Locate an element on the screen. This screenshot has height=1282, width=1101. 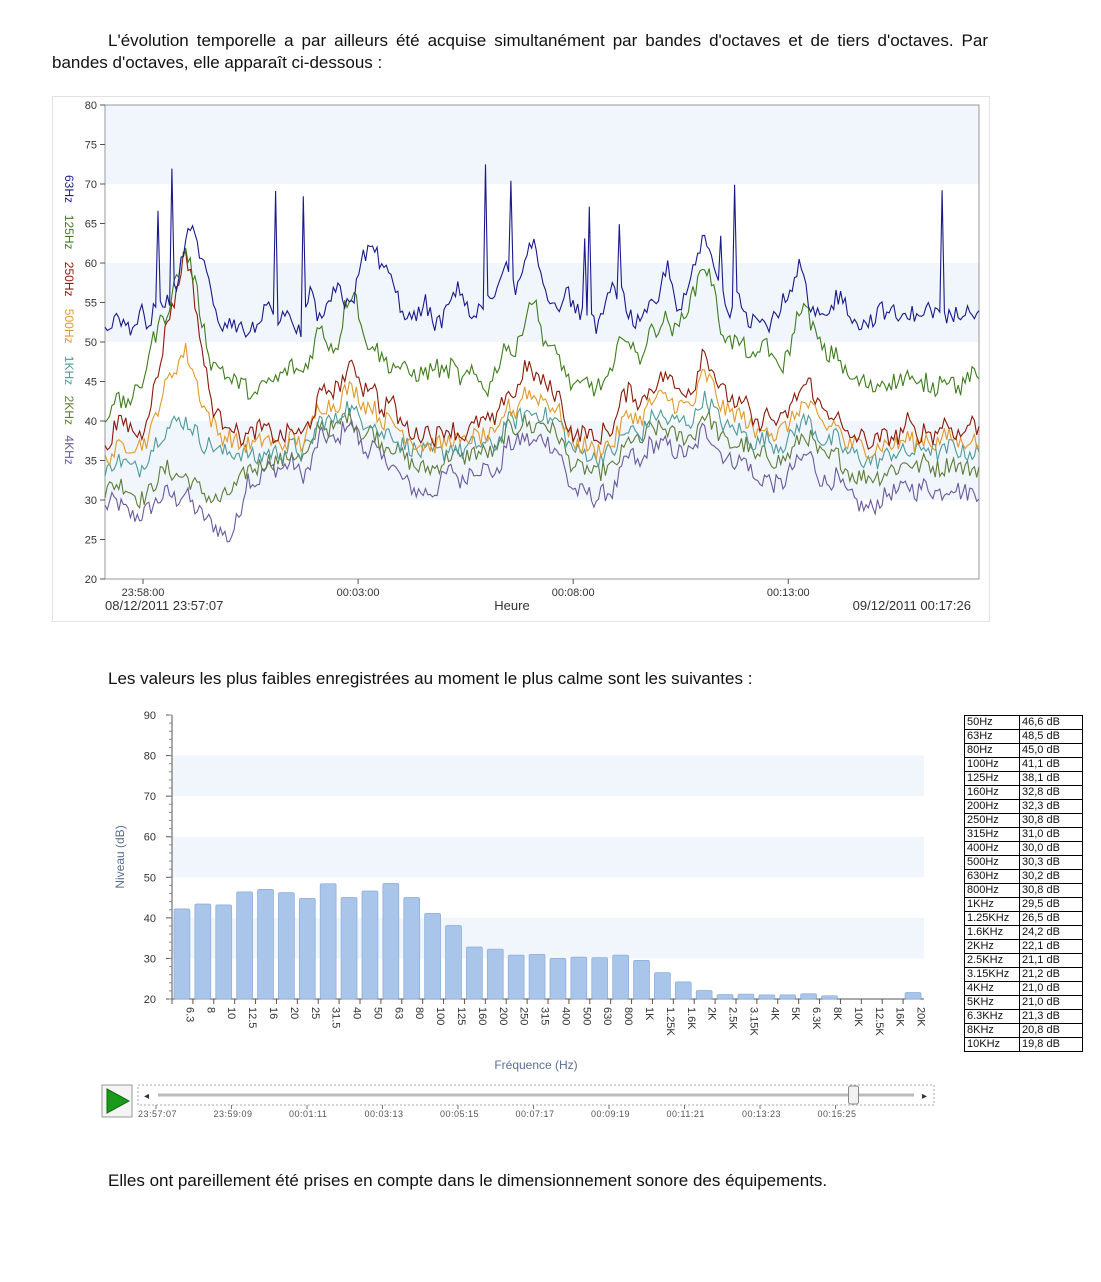
bar-3.15K is located at coordinates (746, 996).